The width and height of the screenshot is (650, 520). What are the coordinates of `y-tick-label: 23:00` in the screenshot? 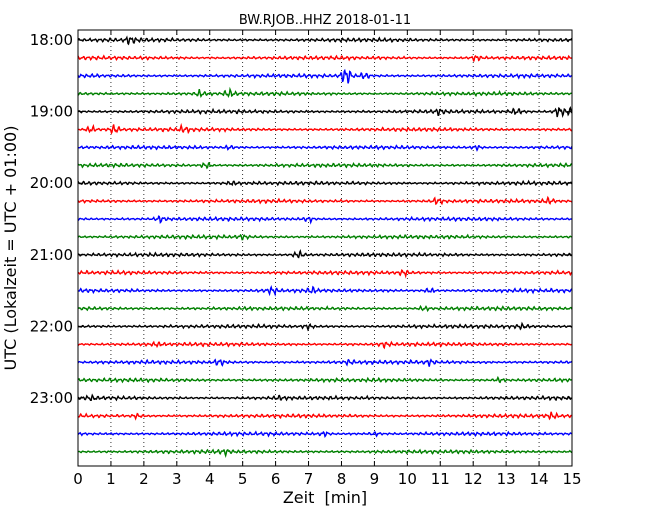 It's located at (51, 398).